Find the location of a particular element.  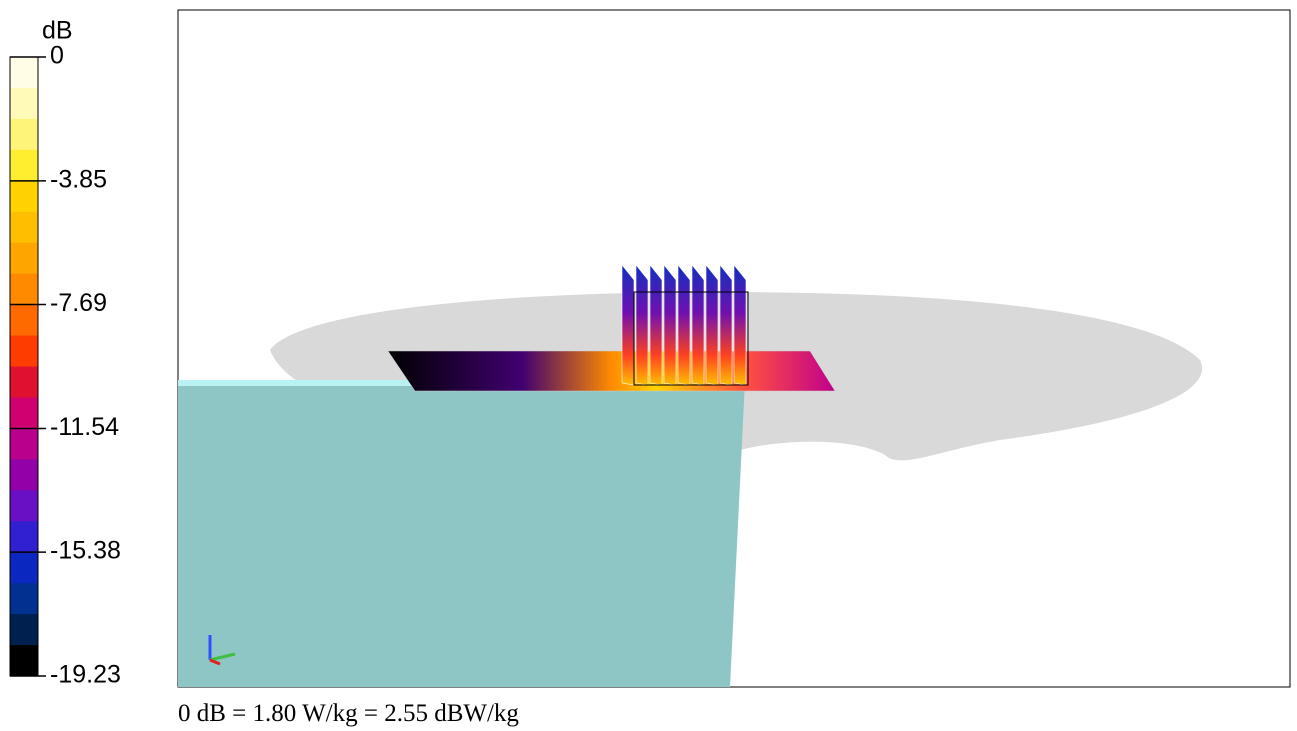

tick-label: -19.23 is located at coordinates (85, 675).